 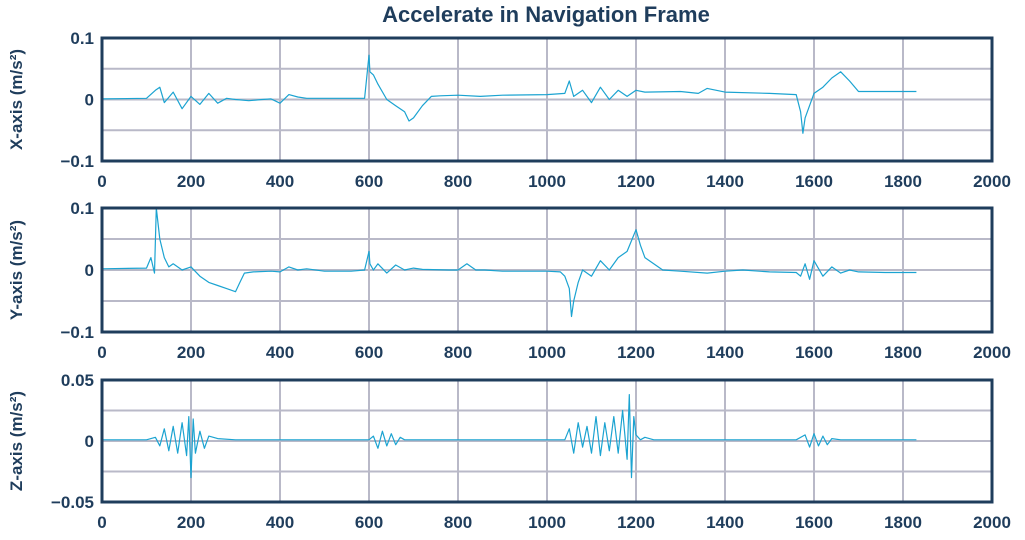 I want to click on z-axis-xtick-label: 2000, so click(x=992, y=522).